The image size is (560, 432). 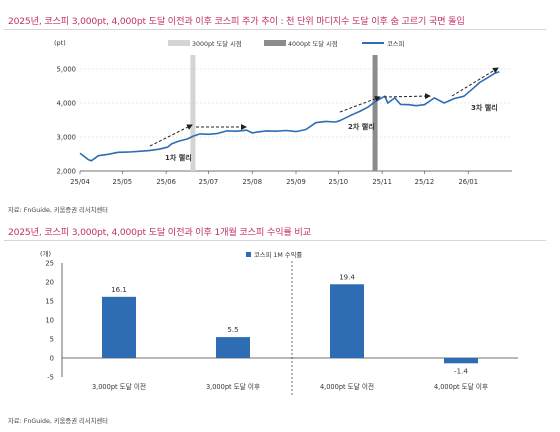 What do you see at coordinates (395, 43) in the screenshot?
I see `legend-kospi-label: 코스피` at bounding box center [395, 43].